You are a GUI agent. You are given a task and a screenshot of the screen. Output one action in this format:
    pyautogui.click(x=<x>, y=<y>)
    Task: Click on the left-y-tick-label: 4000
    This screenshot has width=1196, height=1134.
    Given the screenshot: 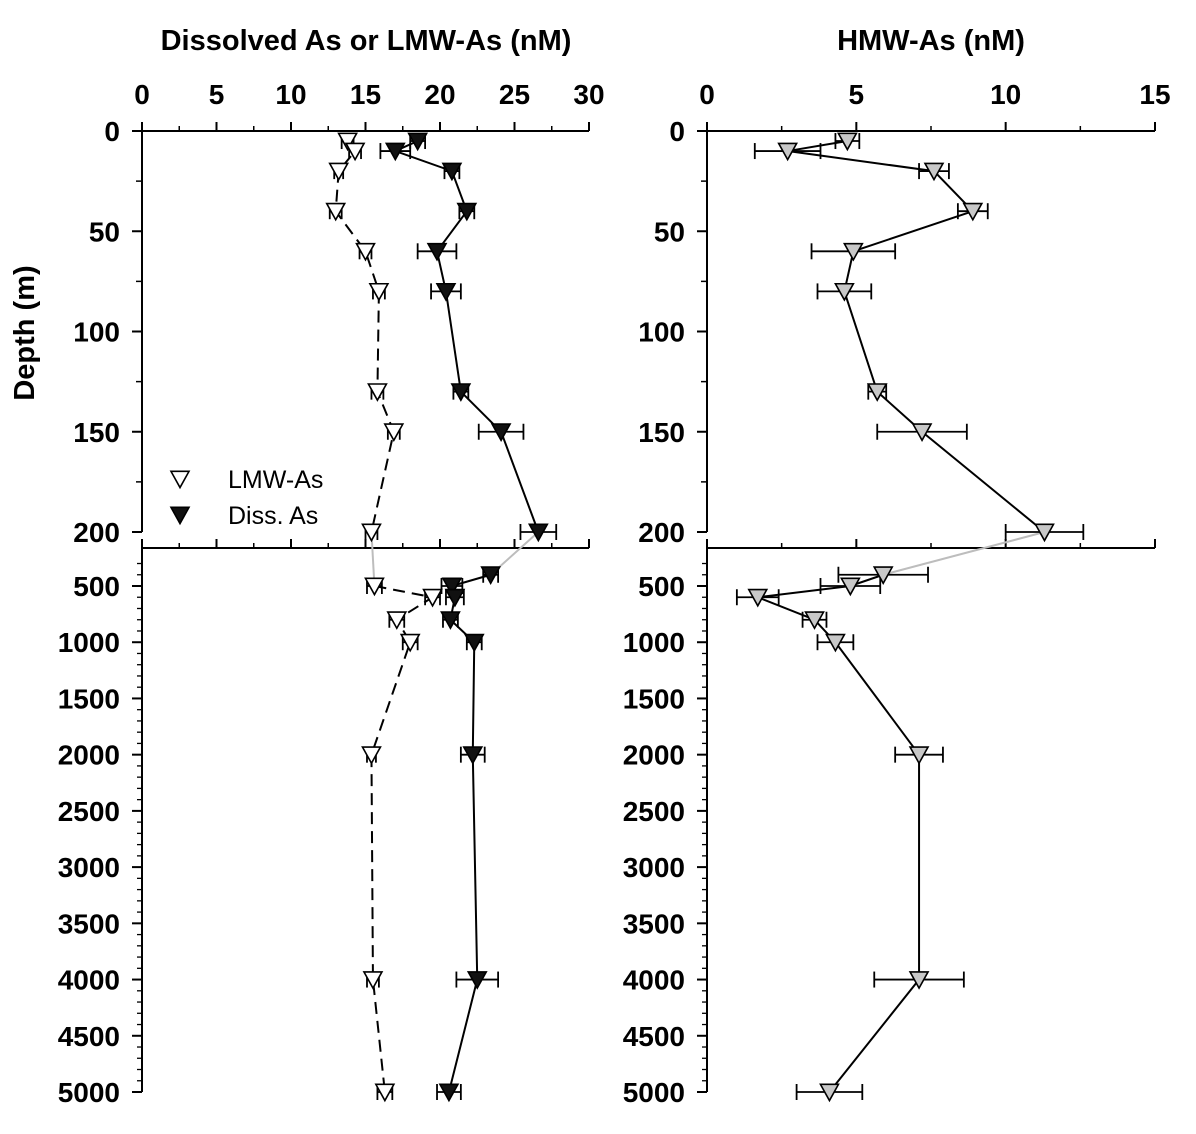 What is the action you would take?
    pyautogui.click(x=89, y=980)
    